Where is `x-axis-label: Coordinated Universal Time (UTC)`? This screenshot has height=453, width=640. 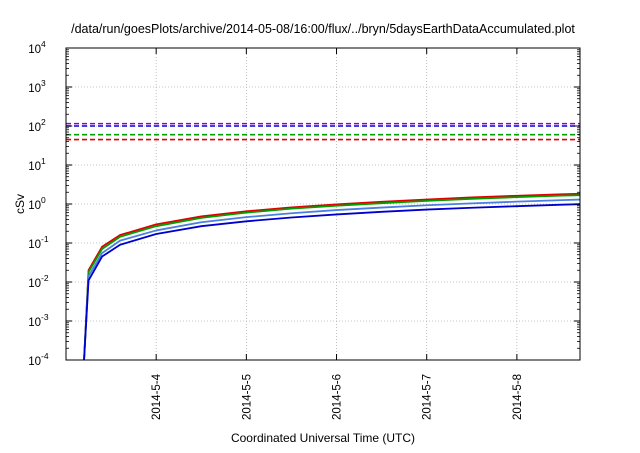 x-axis-label: Coordinated Universal Time (UTC) is located at coordinates (323, 438).